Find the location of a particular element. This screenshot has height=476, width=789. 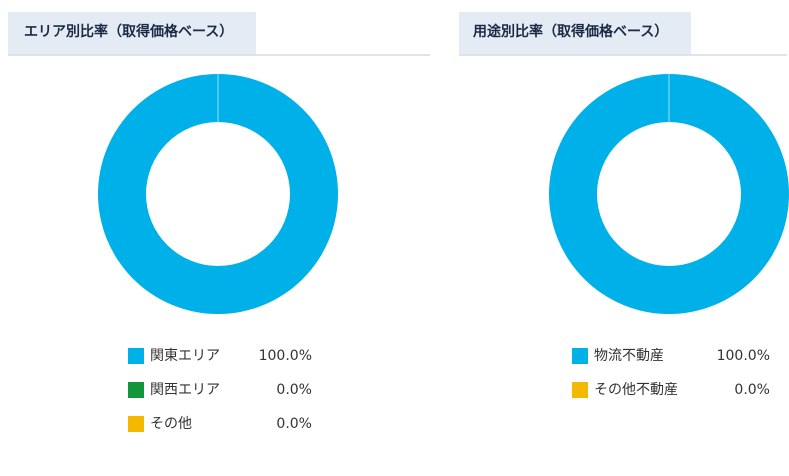

legend-label: 関東エリア is located at coordinates (185, 356).